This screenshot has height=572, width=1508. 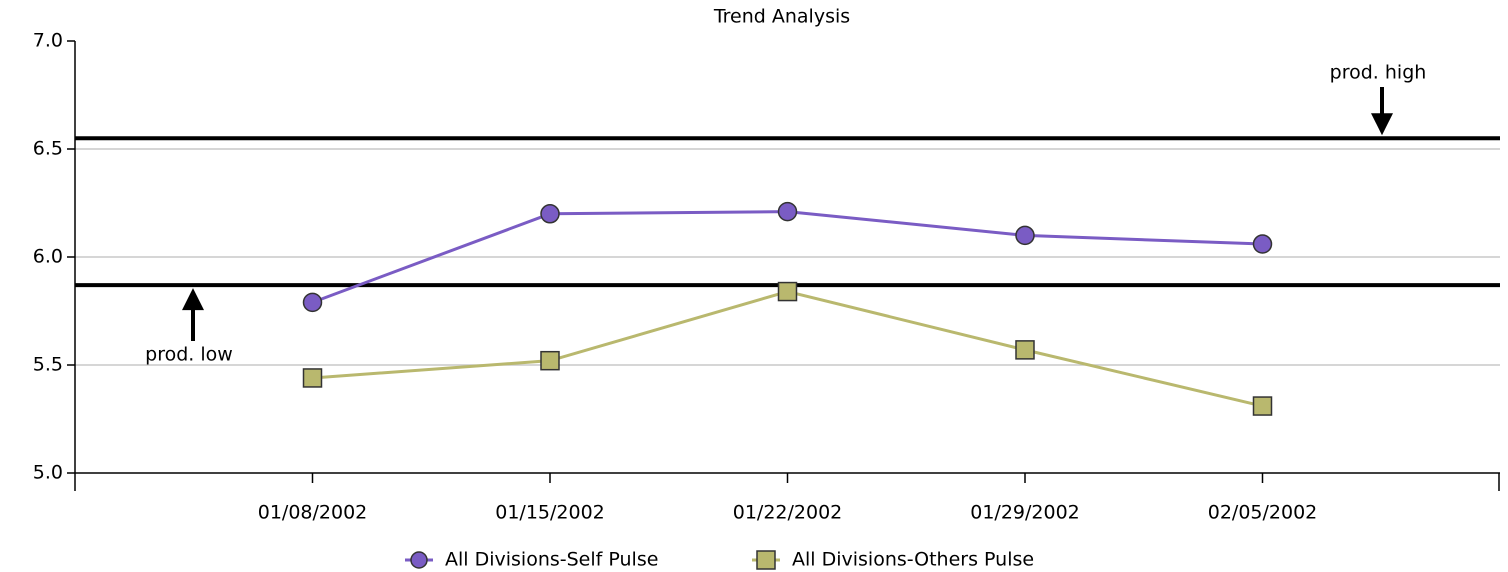 What do you see at coordinates (48, 365) in the screenshot?
I see `y-tick-label: 5.5` at bounding box center [48, 365].